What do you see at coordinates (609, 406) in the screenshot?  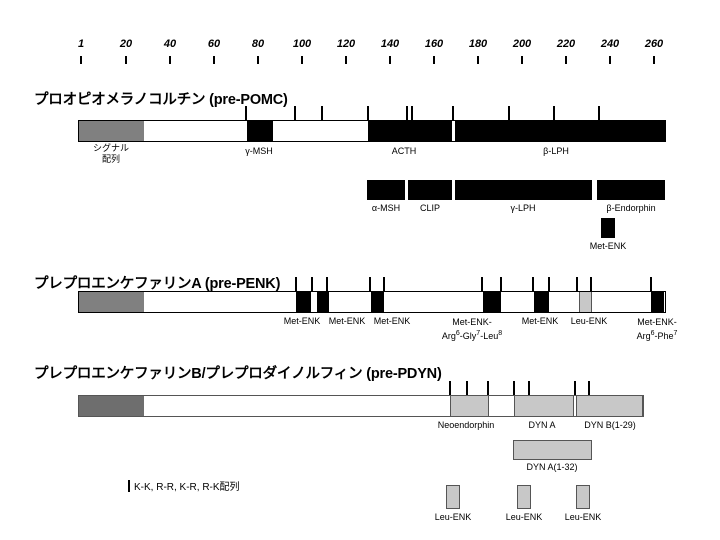 I see `dyn-b-segment` at bounding box center [609, 406].